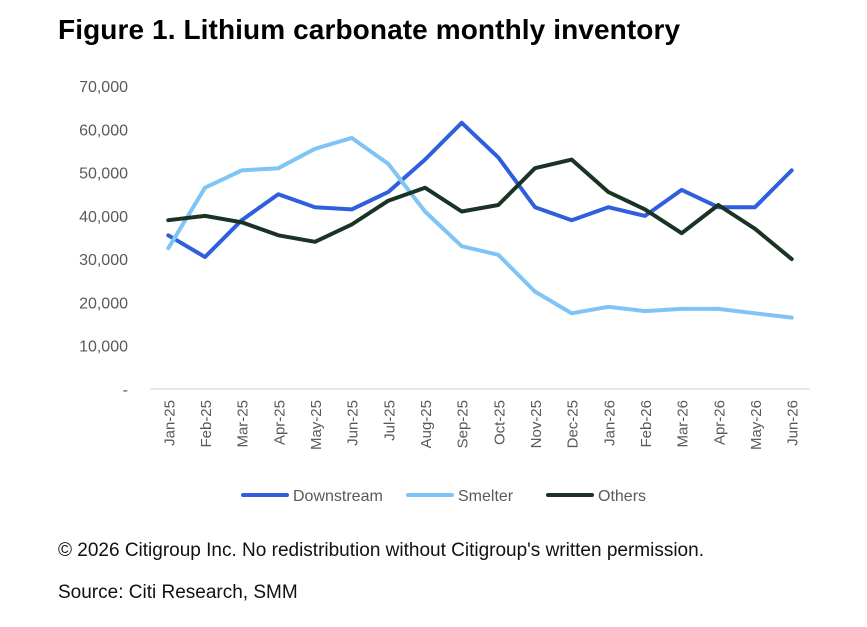  What do you see at coordinates (793, 423) in the screenshot?
I see `x-tick-label: Jun-26` at bounding box center [793, 423].